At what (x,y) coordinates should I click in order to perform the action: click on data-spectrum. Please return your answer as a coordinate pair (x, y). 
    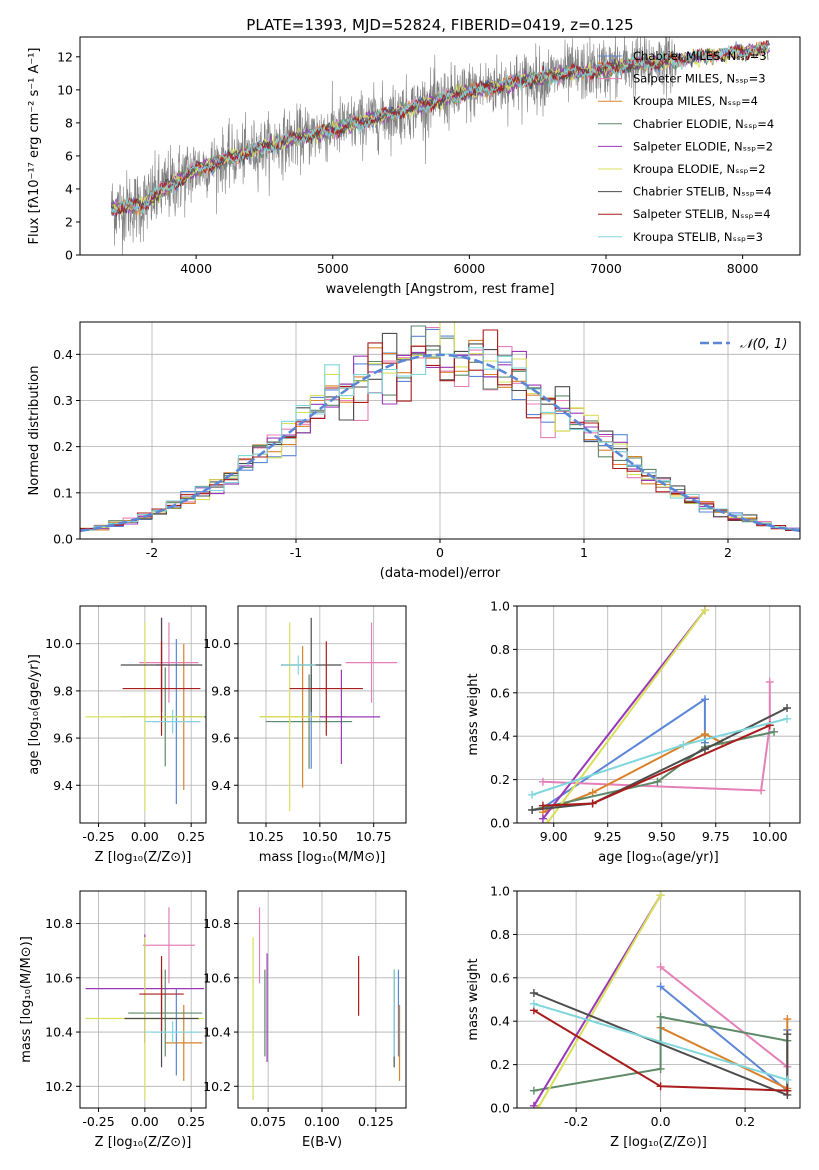
    Looking at the image, I should click on (394, 146).